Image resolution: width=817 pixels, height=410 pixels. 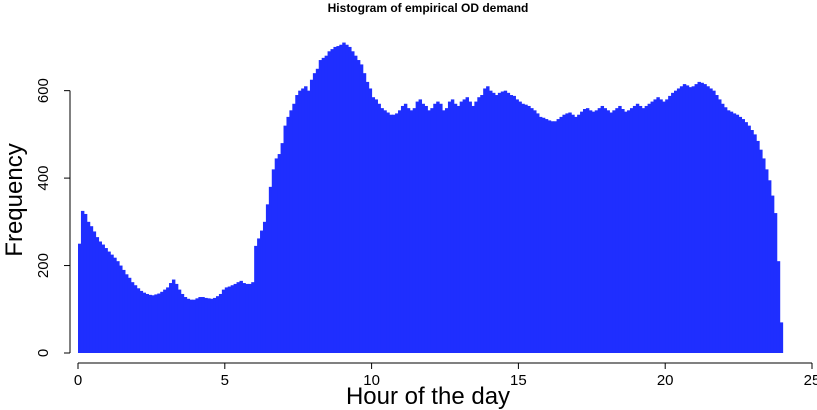 What do you see at coordinates (43, 265) in the screenshot?
I see `y-tick-label: 200` at bounding box center [43, 265].